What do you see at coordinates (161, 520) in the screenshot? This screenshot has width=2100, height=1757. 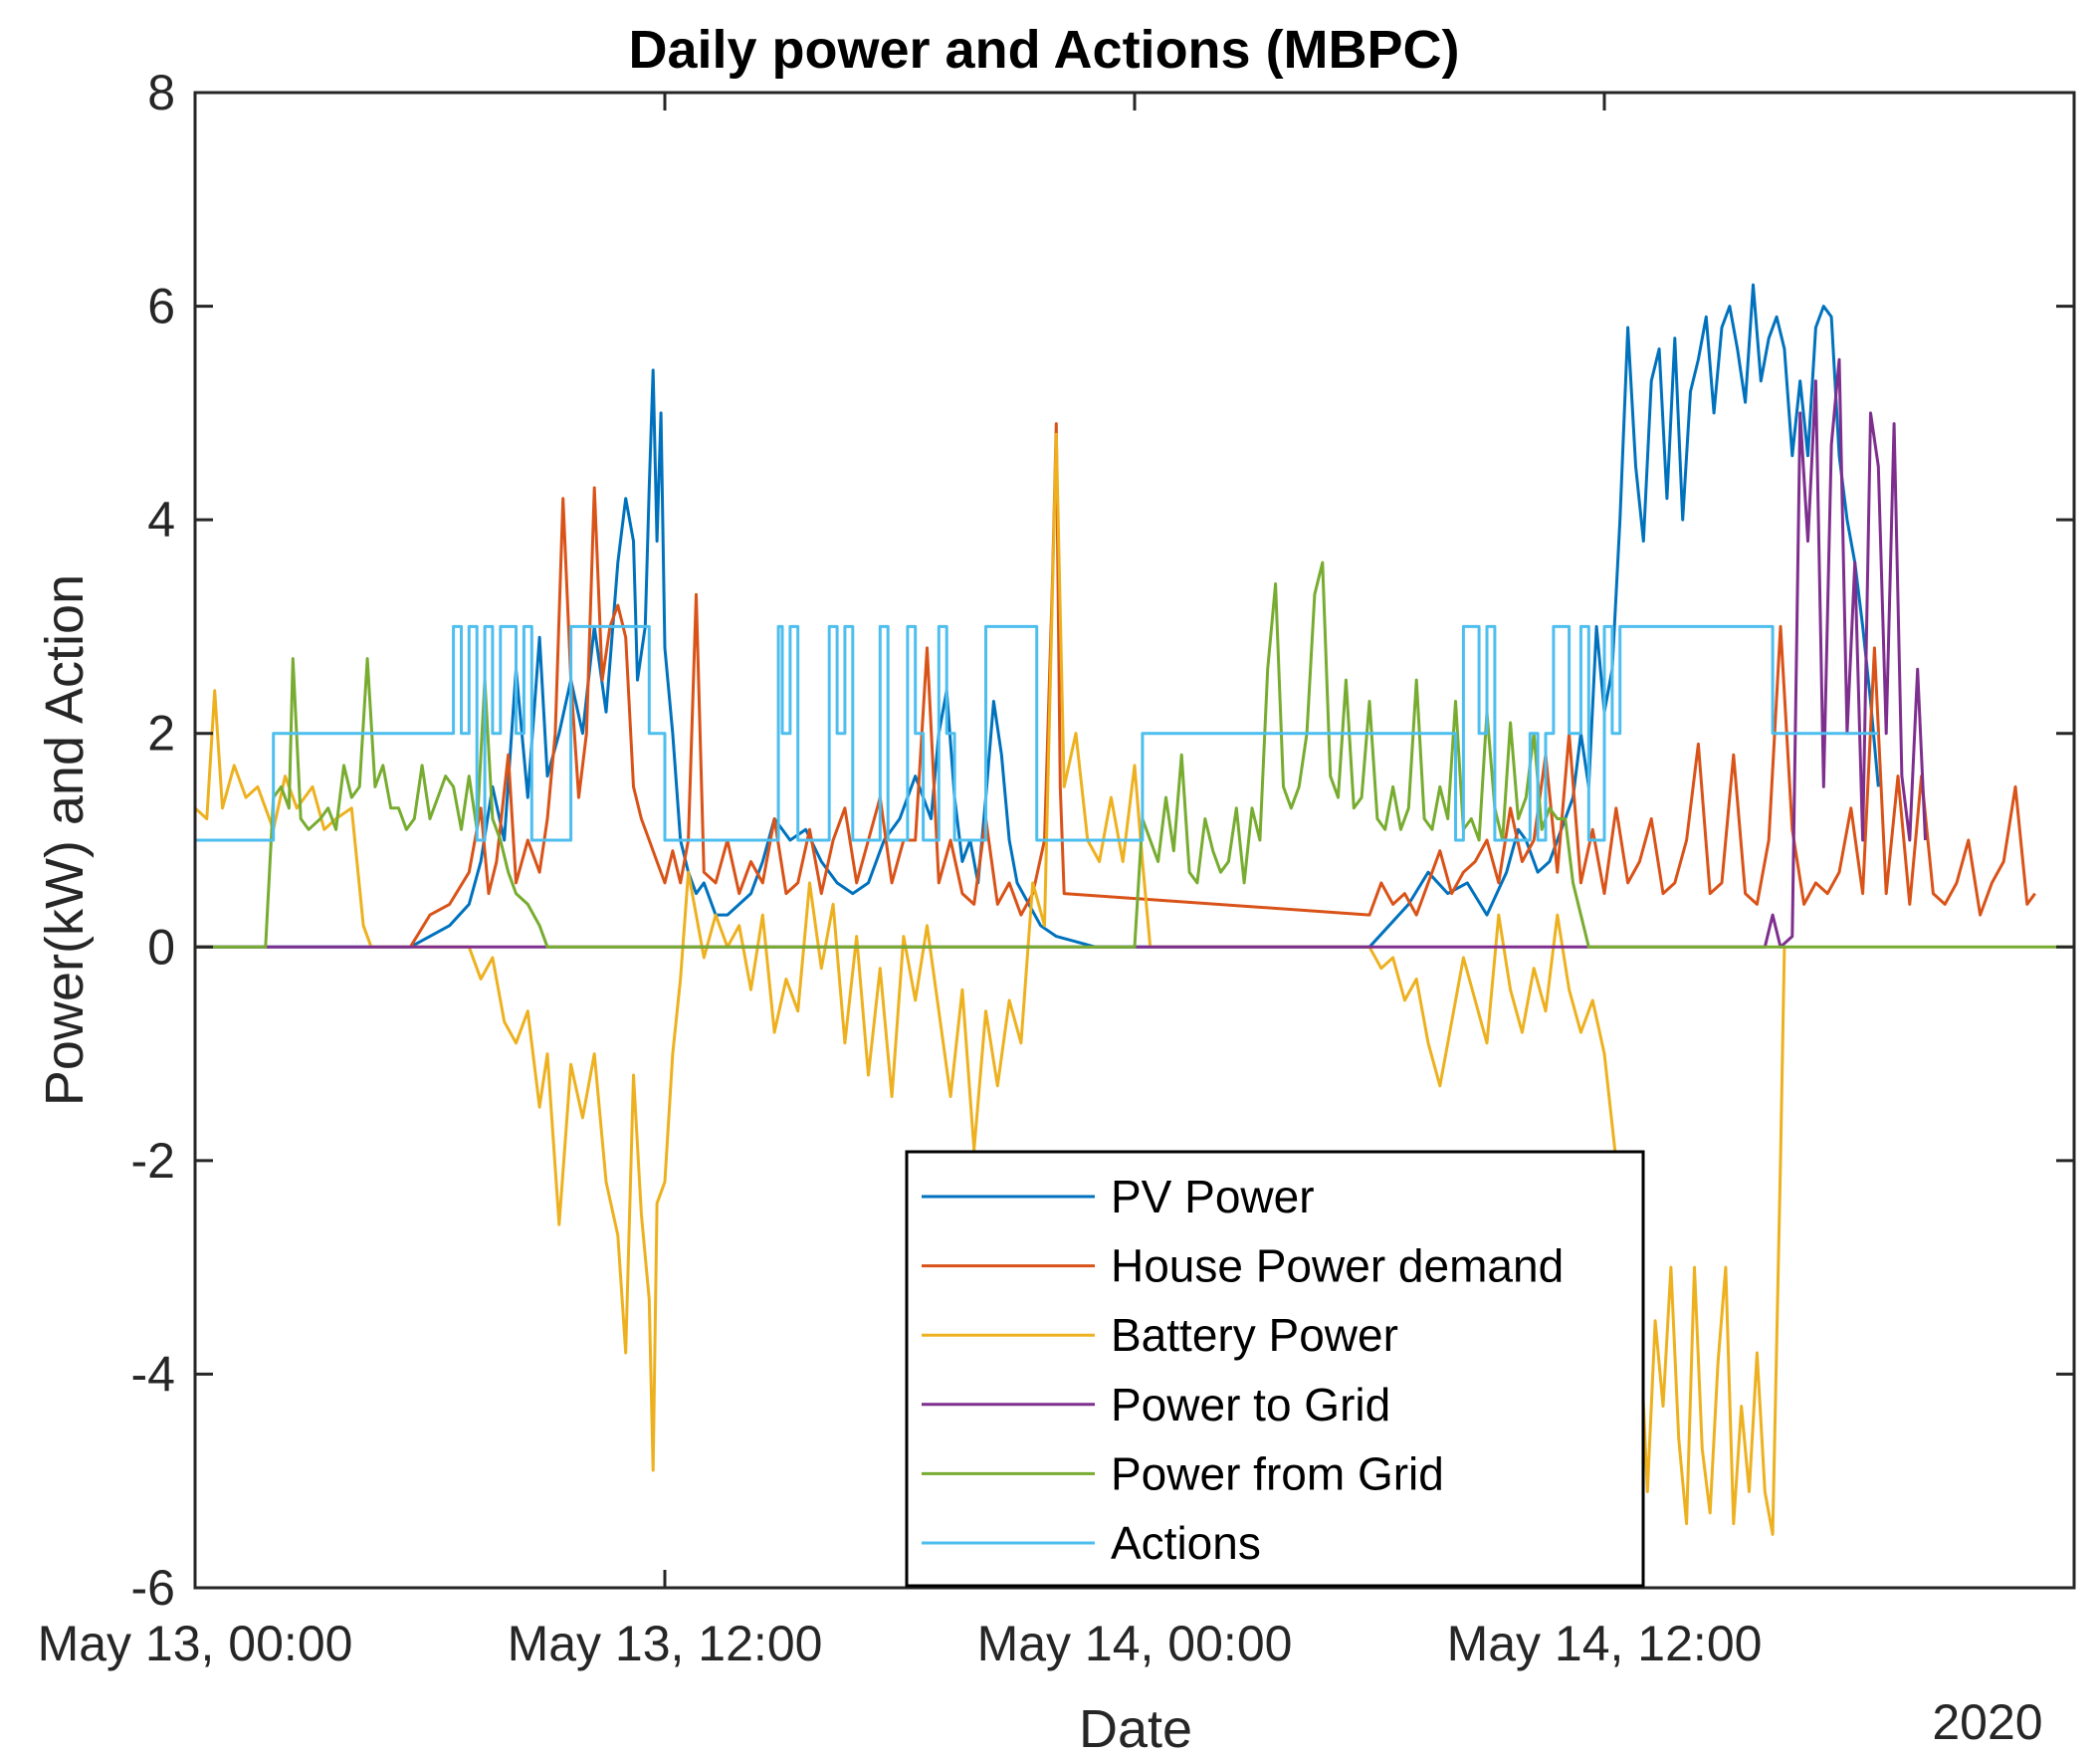 I see `y-tick-label: 4` at bounding box center [161, 520].